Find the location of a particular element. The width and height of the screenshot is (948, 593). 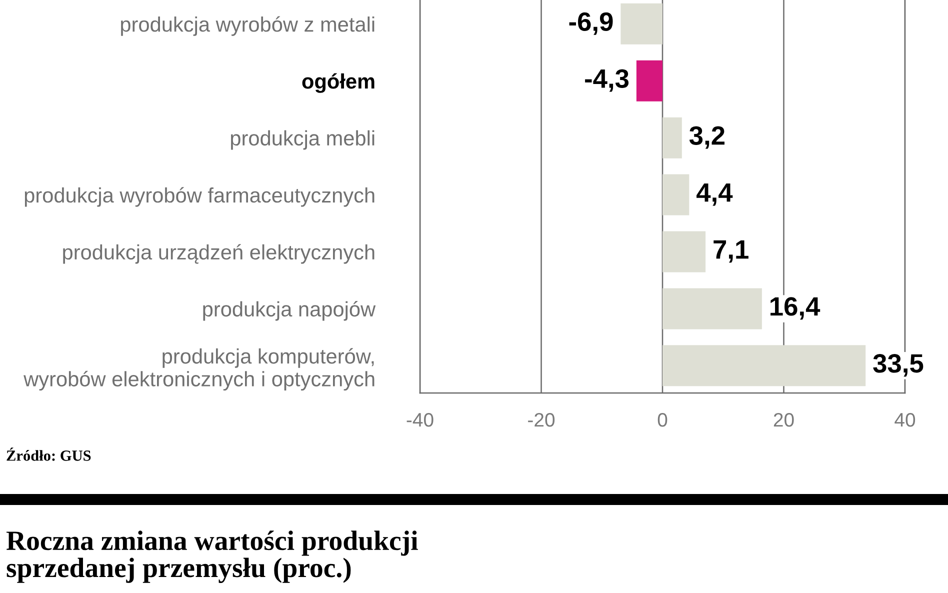

data-label: 33,5 is located at coordinates (898, 365).